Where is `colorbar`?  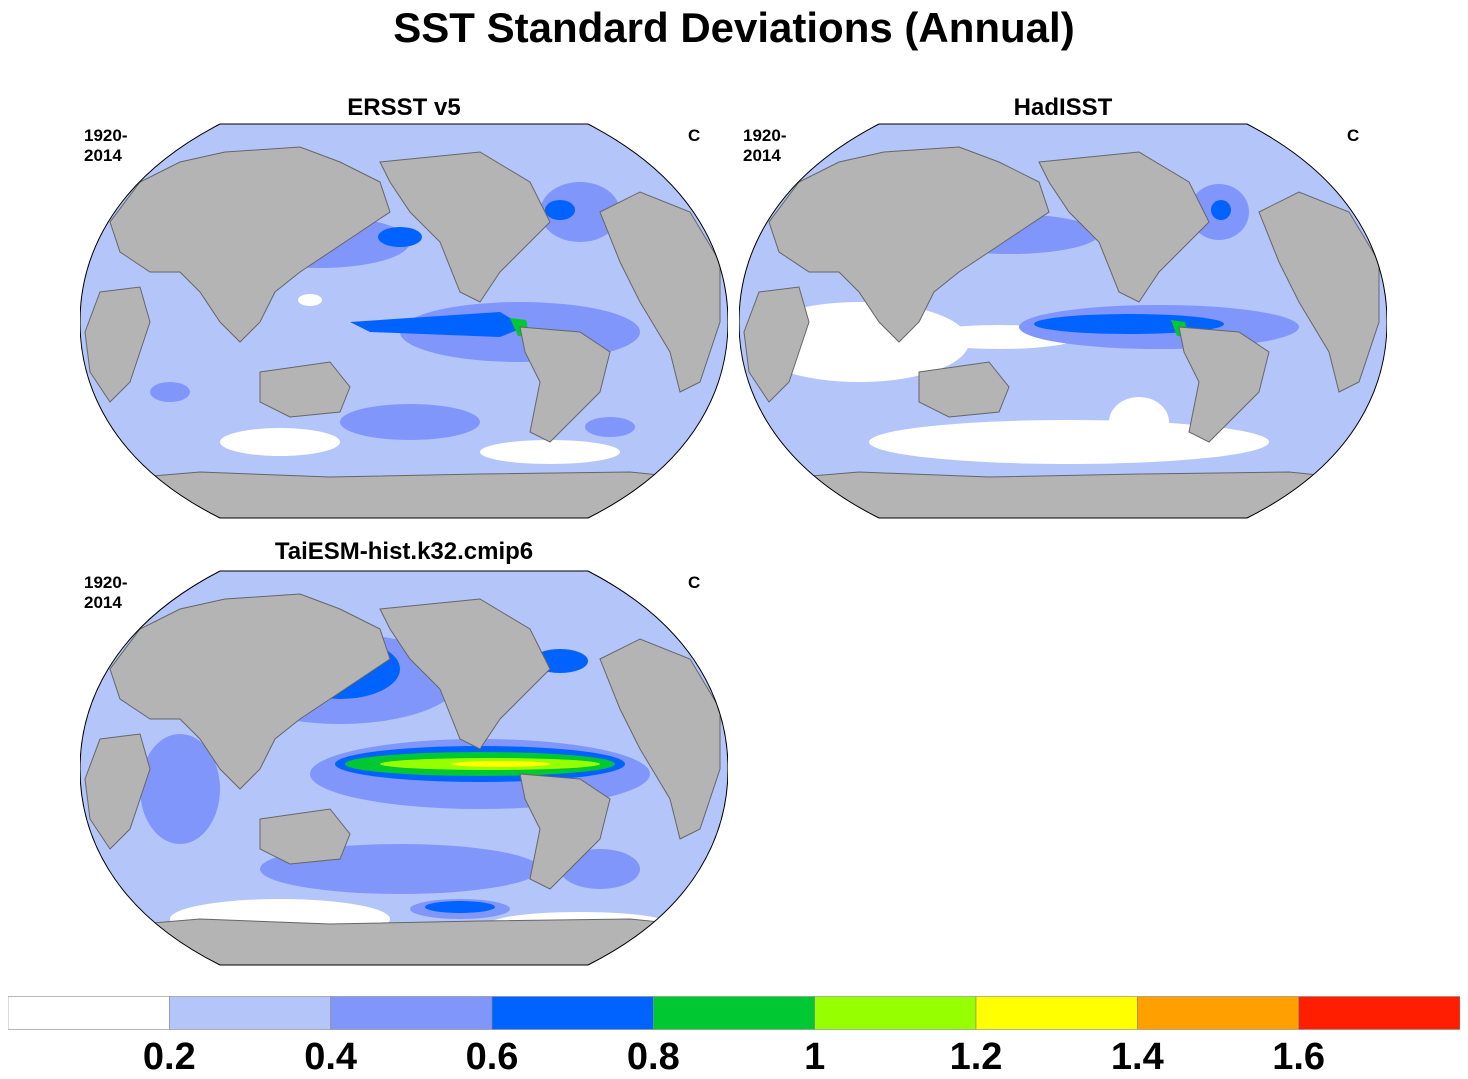
colorbar is located at coordinates (734, 1013).